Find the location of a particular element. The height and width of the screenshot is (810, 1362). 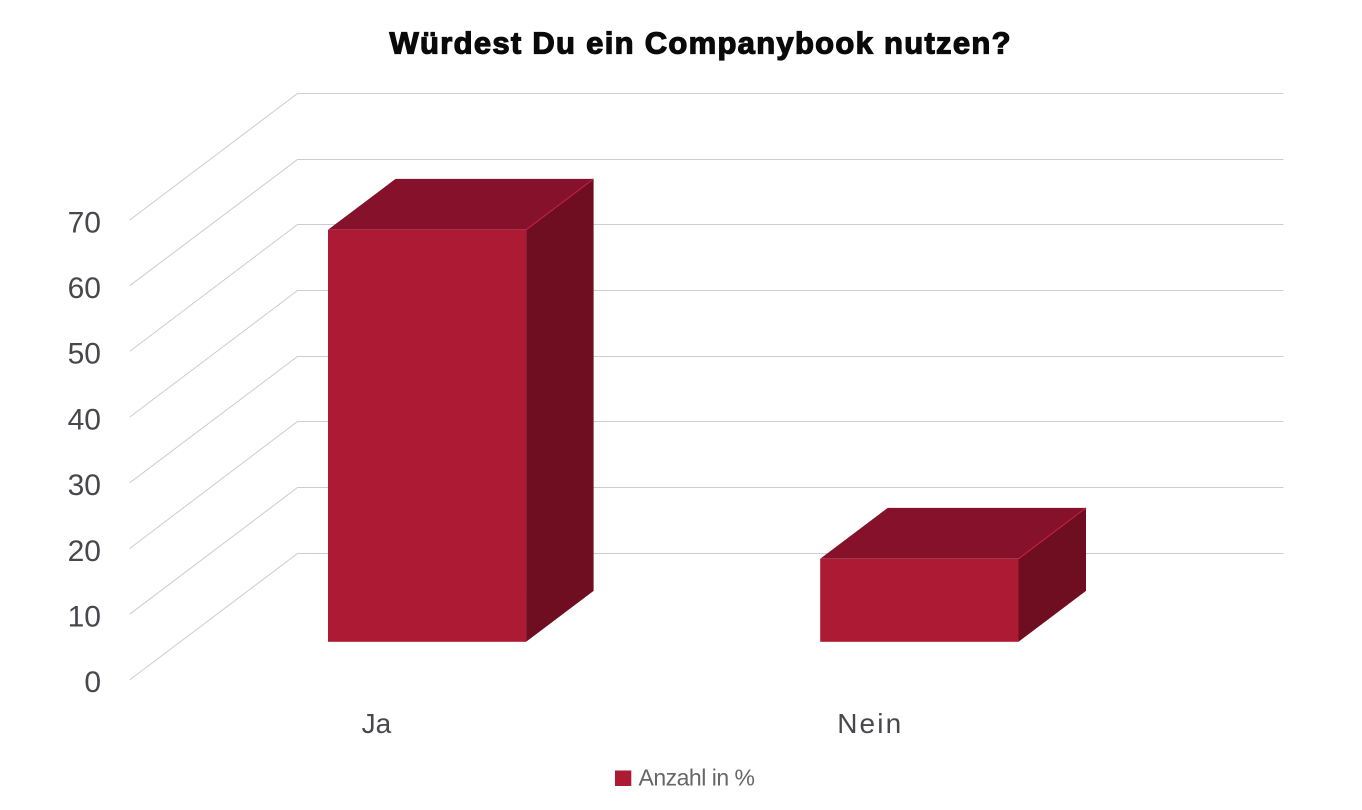

svg-text: 60 is located at coordinates (84, 288).